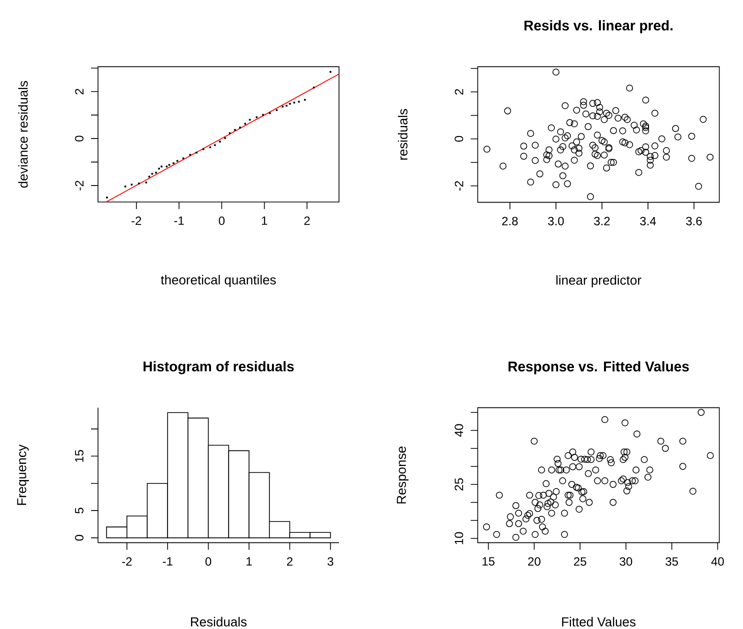 Image resolution: width=743 pixels, height=629 pixels. Describe the element at coordinates (648, 221) in the screenshot. I see `x-tick-label: 3.4` at that location.